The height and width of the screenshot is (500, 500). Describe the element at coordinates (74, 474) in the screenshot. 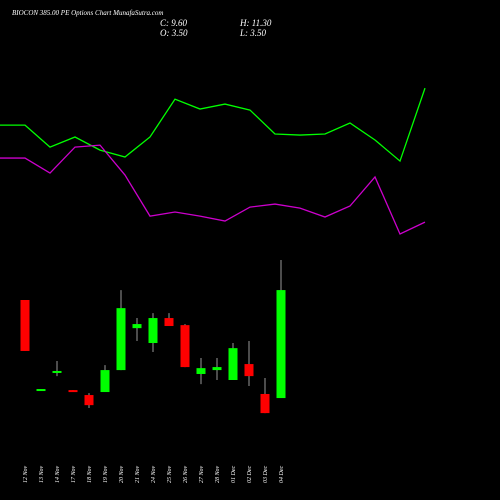

I see `x-tick-label: 17 Nov` at that location.